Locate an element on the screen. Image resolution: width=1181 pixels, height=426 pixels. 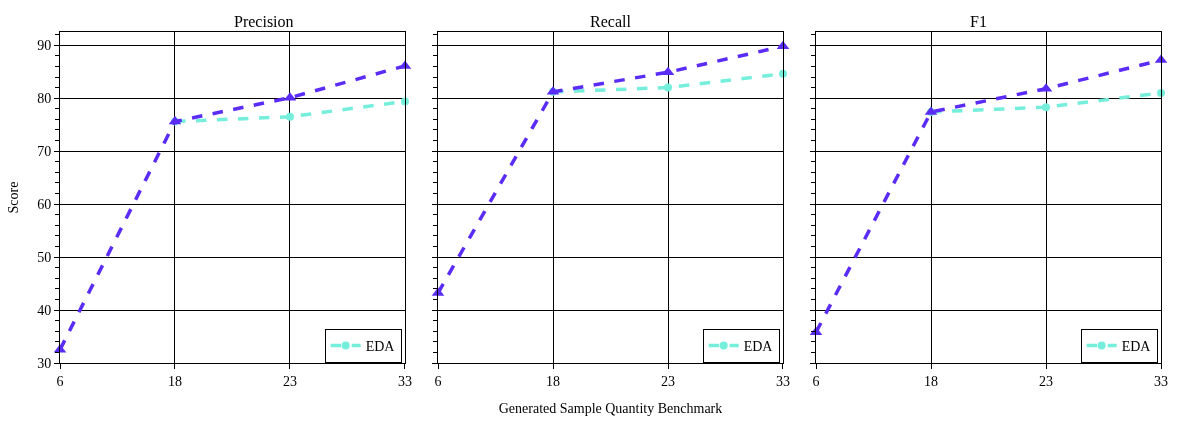
y-tick-label: 60 is located at coordinates (44, 205).